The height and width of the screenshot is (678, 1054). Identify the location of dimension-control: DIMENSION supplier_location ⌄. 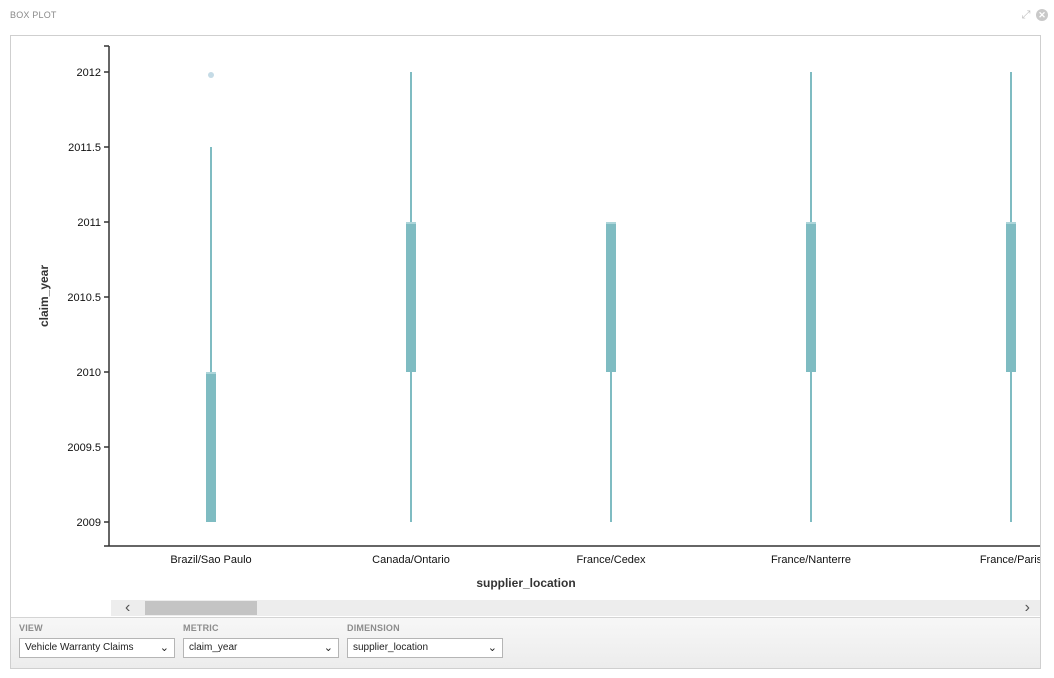
(425, 640).